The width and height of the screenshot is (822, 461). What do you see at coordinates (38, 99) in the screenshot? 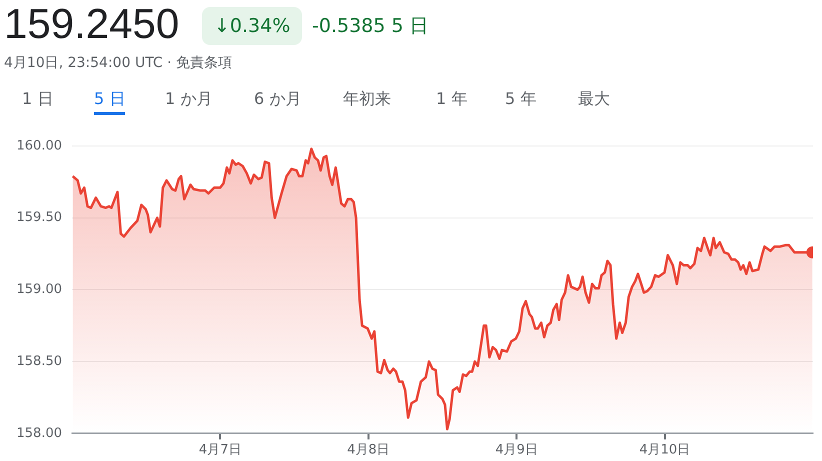
I see `text: 1 日` at bounding box center [38, 99].